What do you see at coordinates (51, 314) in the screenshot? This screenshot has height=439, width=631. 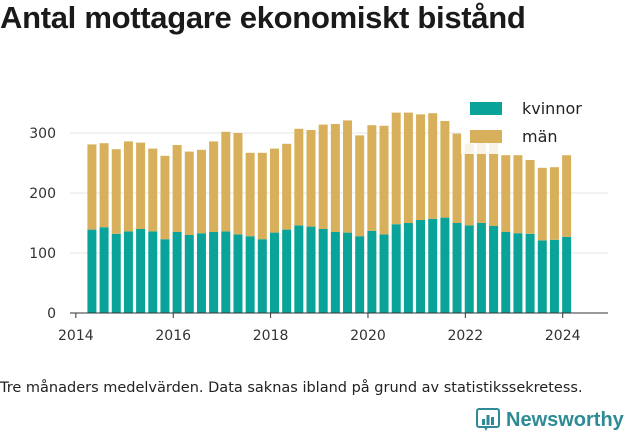 I see `y-tick-label: 0` at bounding box center [51, 314].